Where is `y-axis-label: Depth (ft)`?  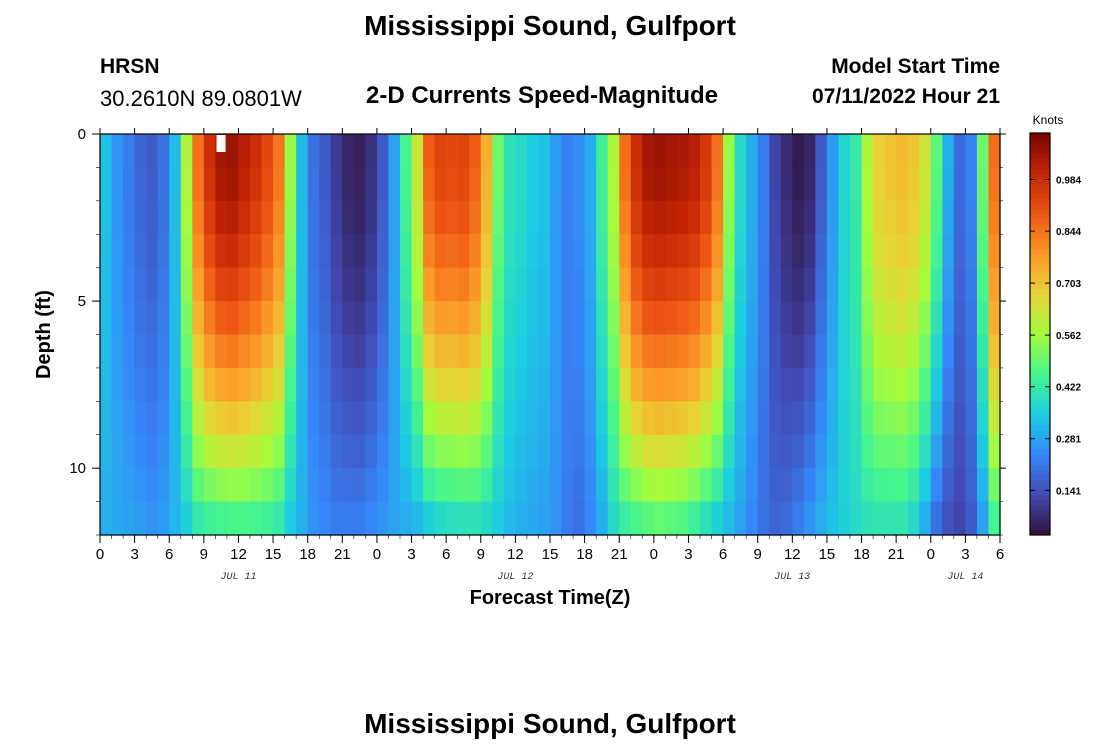 y-axis-label: Depth (ft) is located at coordinates (44, 334).